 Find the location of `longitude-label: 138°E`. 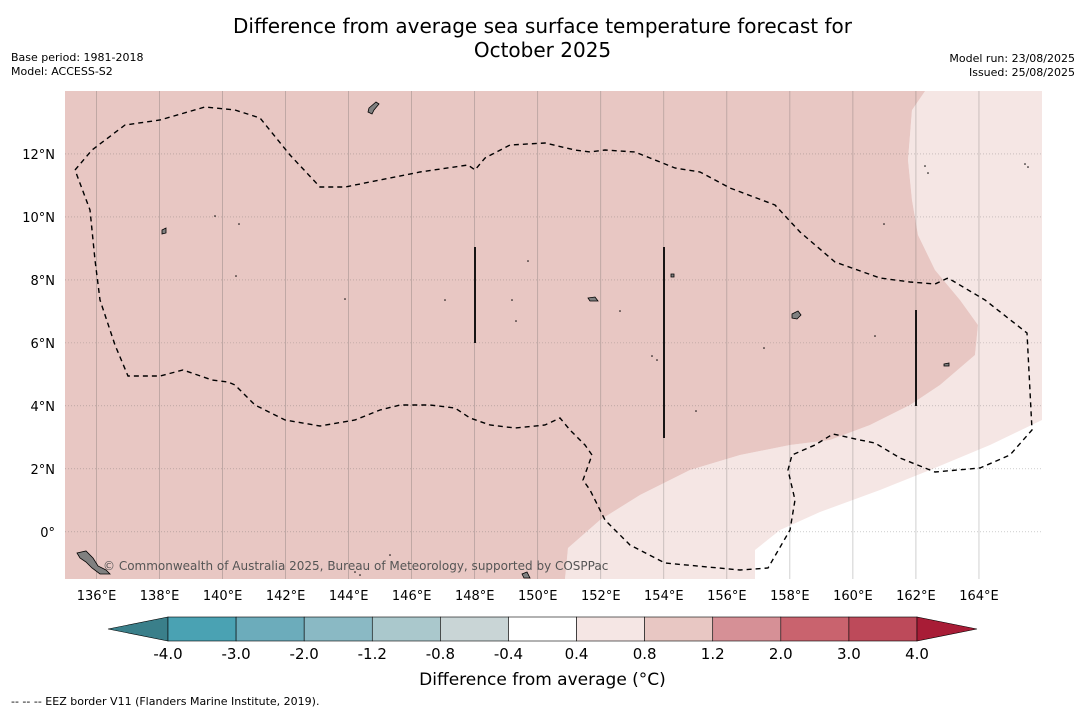

longitude-label: 138°E is located at coordinates (160, 596).